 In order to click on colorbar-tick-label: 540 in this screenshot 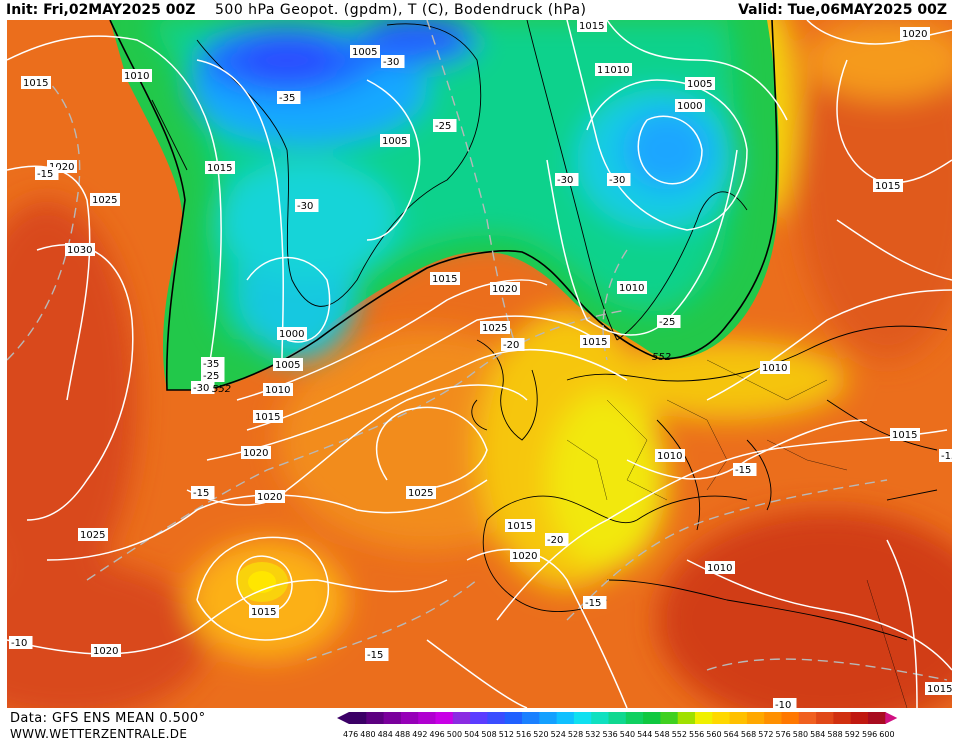, I will do `click(627, 734)`.